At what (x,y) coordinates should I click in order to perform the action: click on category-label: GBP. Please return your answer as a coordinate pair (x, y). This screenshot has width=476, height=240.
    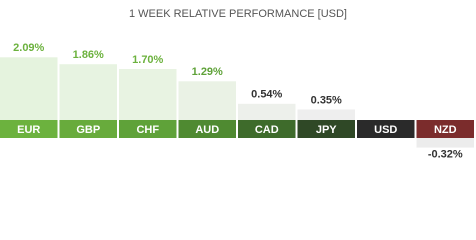
    Looking at the image, I should click on (88, 130).